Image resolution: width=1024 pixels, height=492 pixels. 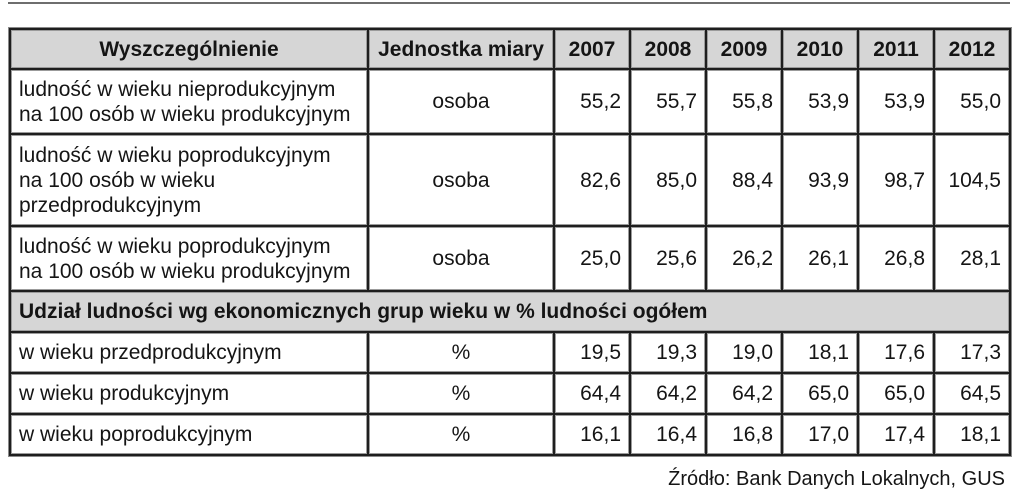 What do you see at coordinates (668, 352) in the screenshot?
I see `value-cell-2008: 19,3` at bounding box center [668, 352].